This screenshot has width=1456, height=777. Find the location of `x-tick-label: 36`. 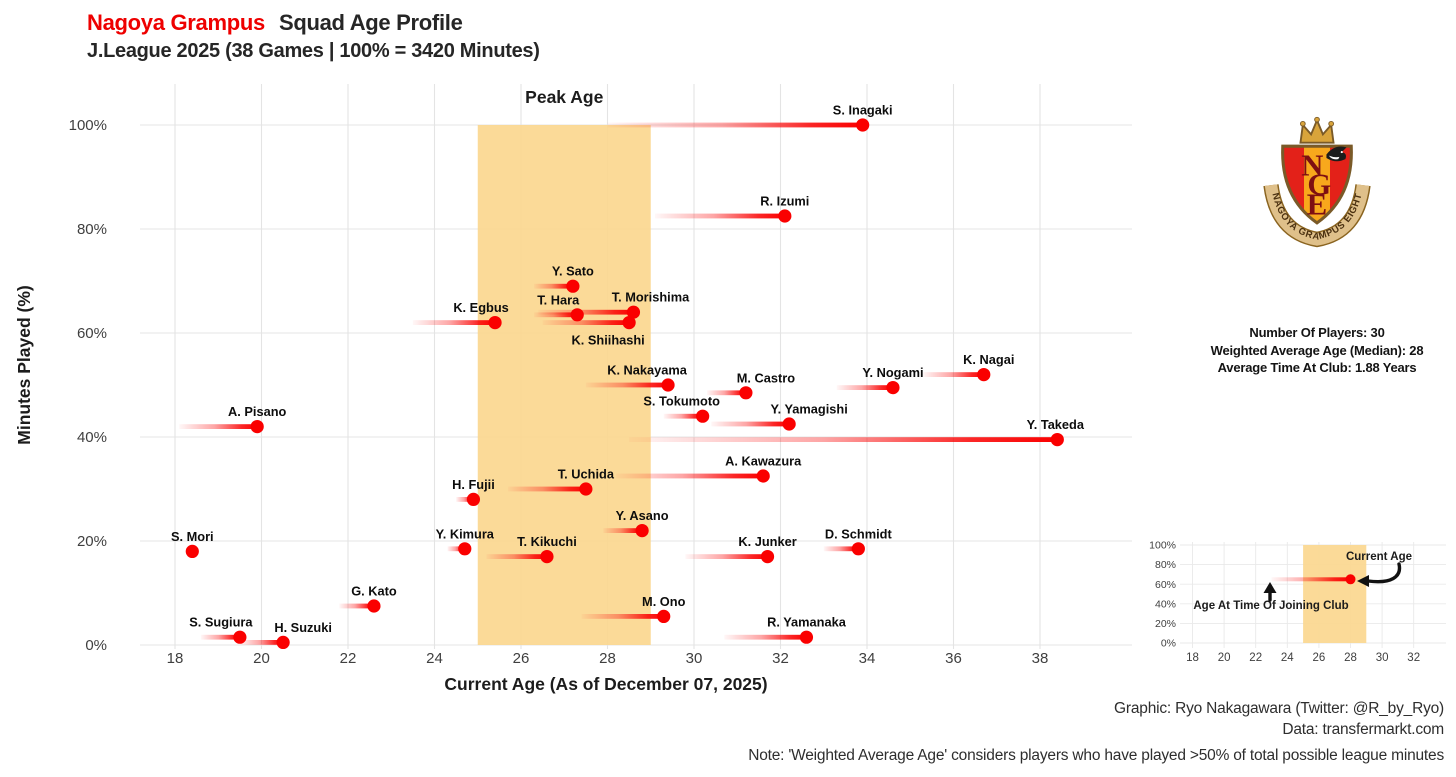

x-tick-label: 36 is located at coordinates (953, 658).